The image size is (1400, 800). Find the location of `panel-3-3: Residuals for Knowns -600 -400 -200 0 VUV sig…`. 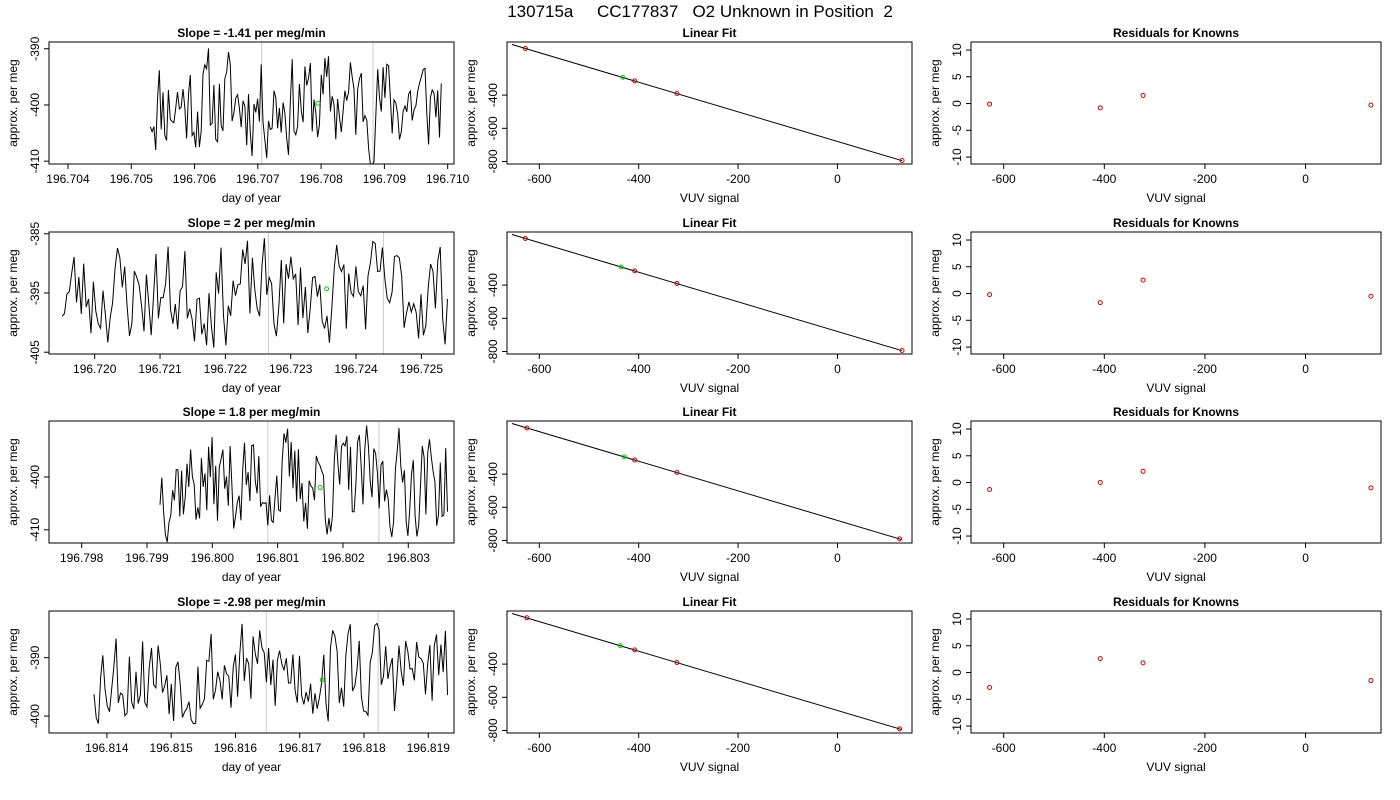

panel-3-3: Residuals for Knowns -600 -400 -200 0 VUV sig… is located at coordinates (1155, 494).